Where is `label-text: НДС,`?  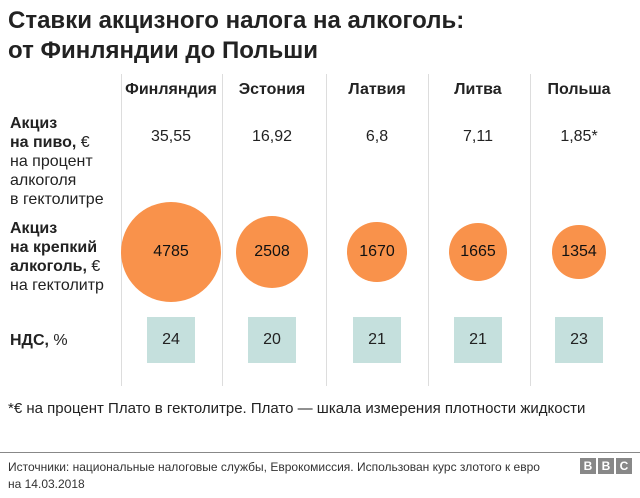 label-text: НДС, is located at coordinates (29, 340).